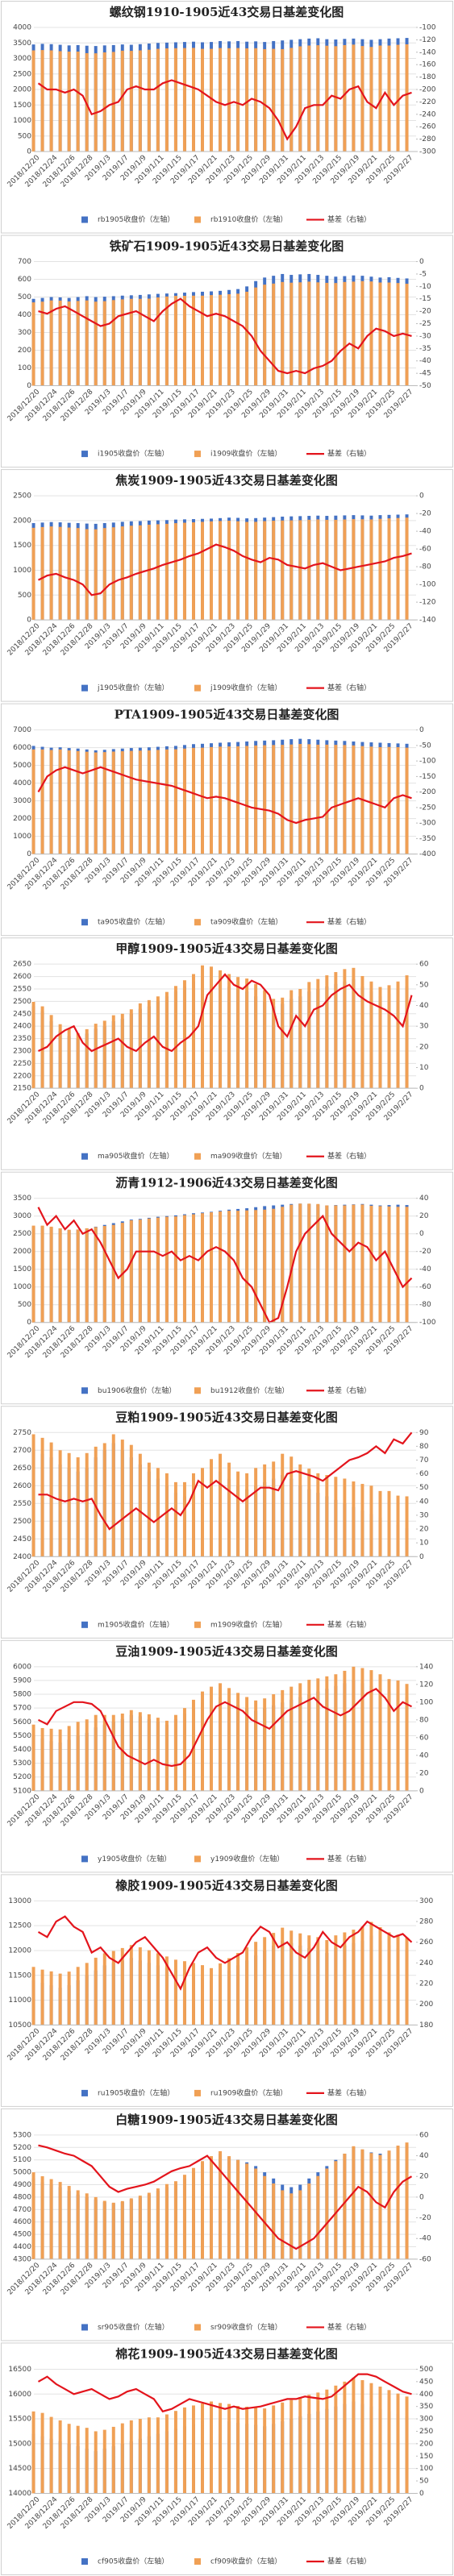 The width and height of the screenshot is (454, 2576). I want to click on y2-tick-label: 50, so click(424, 1488).